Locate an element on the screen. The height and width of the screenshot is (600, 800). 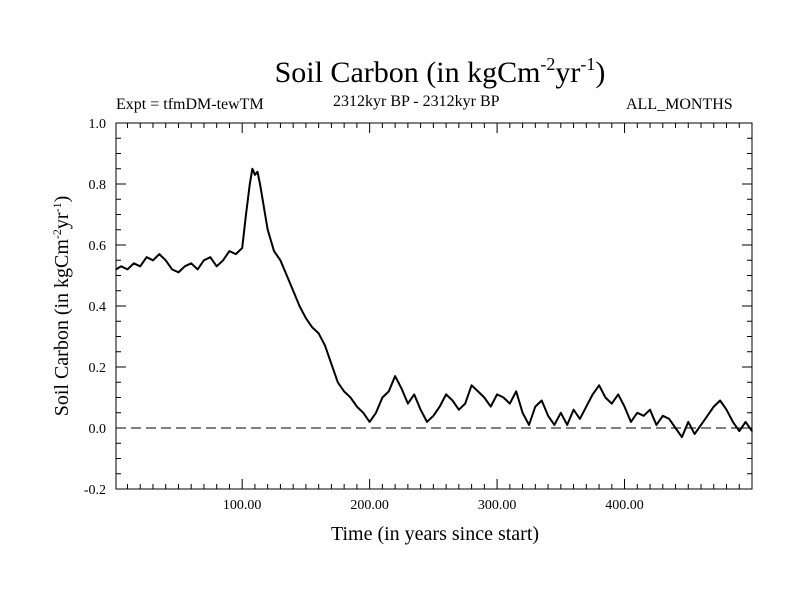
chart-title-main: Soil Carbon (in kgCm is located at coordinates (407, 72).